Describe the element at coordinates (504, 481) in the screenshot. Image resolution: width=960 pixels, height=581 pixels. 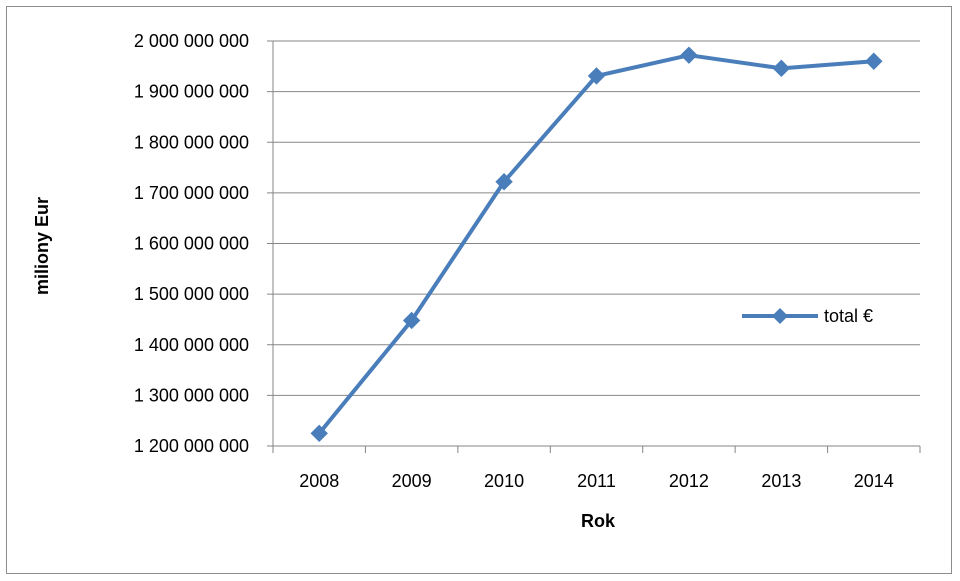
I see `x-tick-label: 2010` at that location.